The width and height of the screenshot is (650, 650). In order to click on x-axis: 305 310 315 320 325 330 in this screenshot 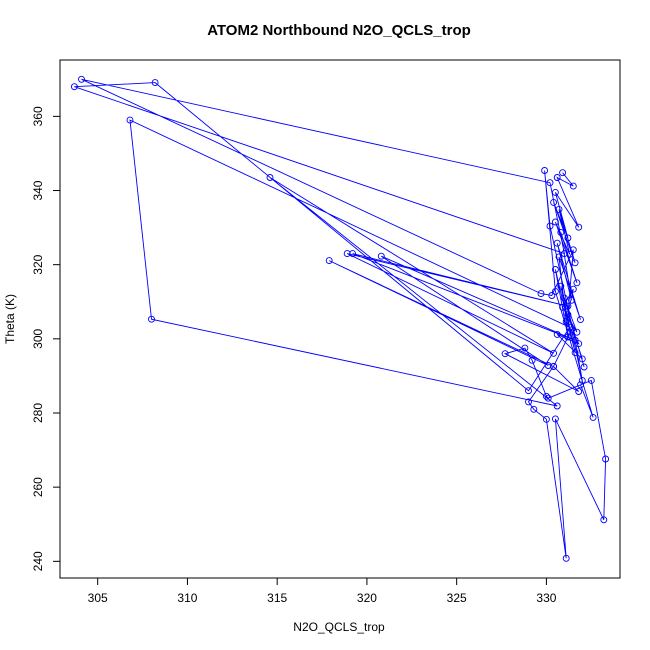, I will do `click(322, 591)`.